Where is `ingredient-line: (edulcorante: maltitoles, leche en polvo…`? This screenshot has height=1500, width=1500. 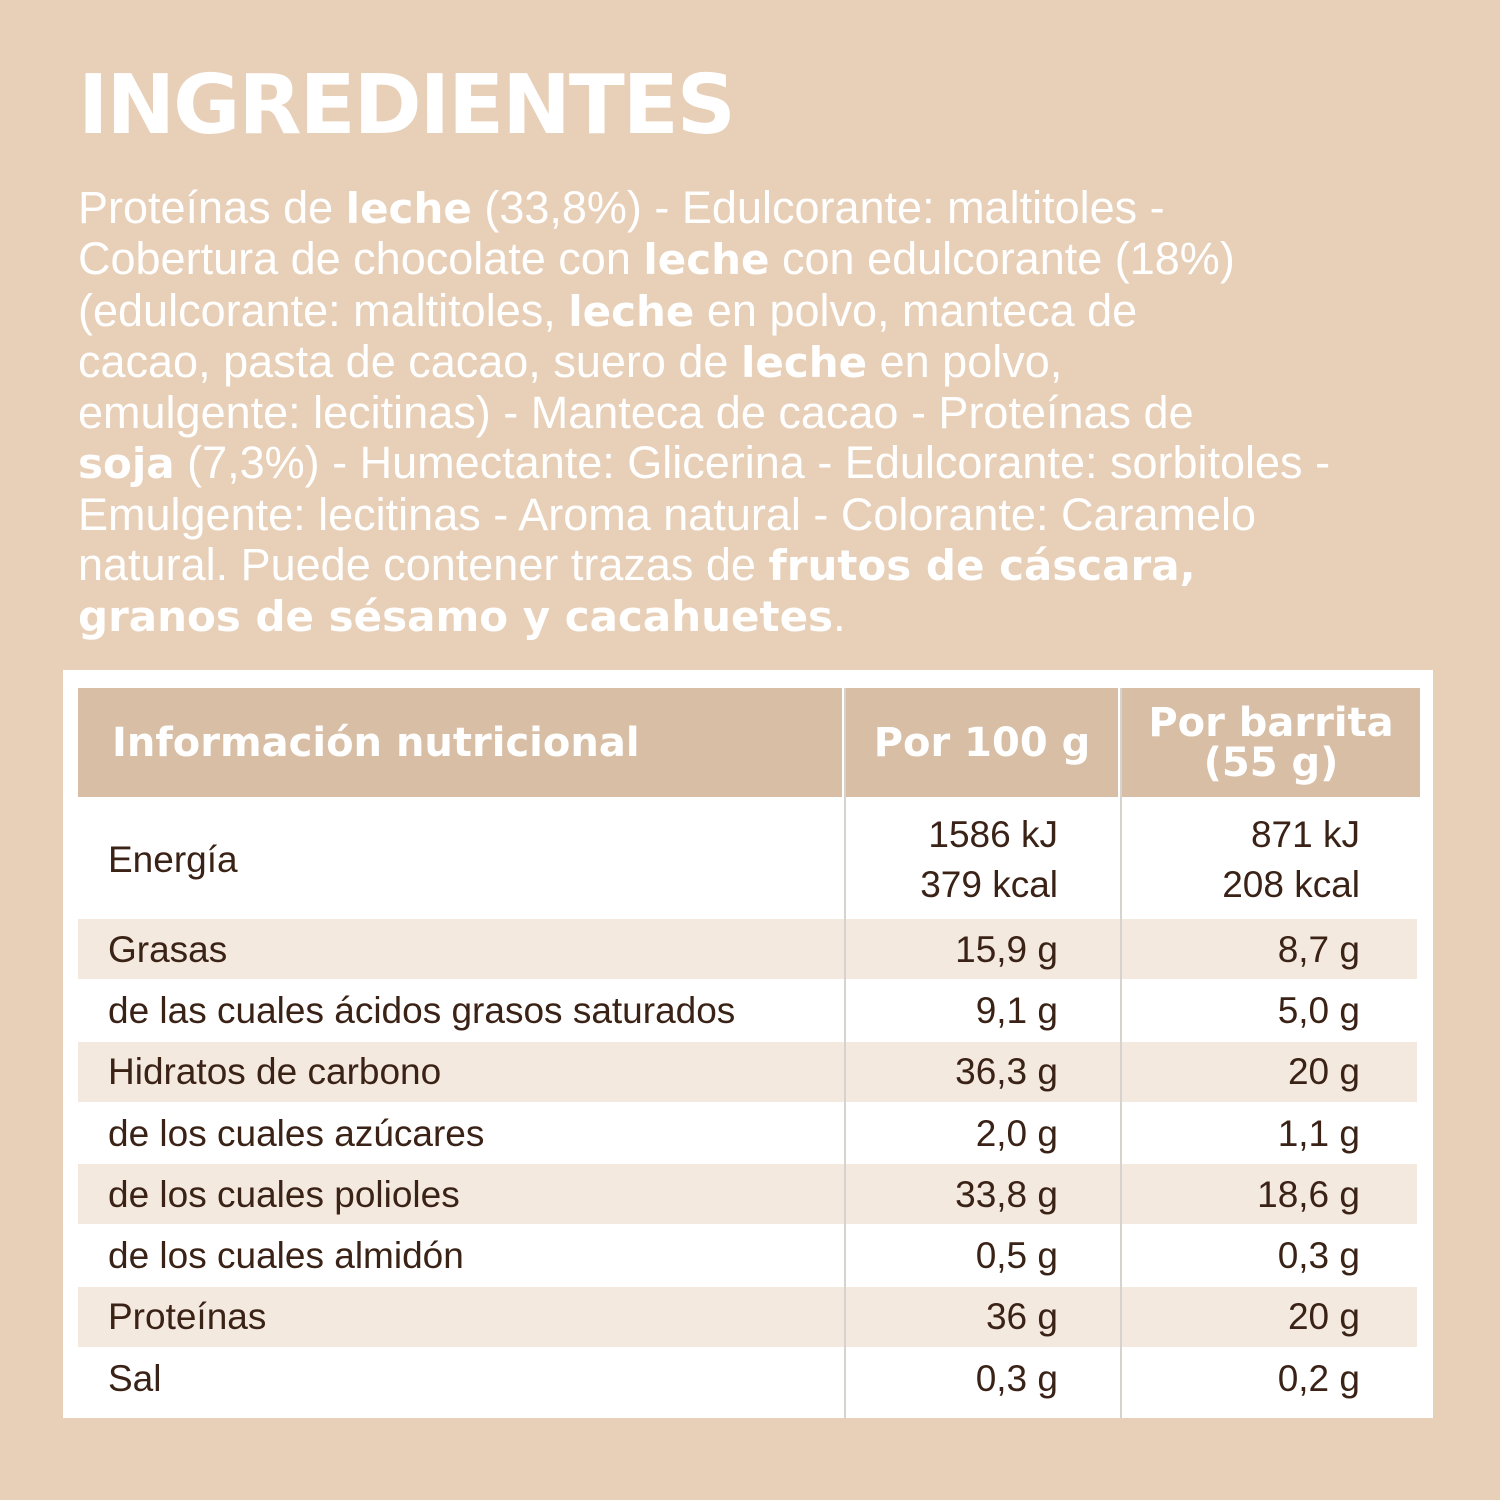
ingredient-line: (edulcorante: maltitoles, leche en polvo… is located at coordinates (778, 310).